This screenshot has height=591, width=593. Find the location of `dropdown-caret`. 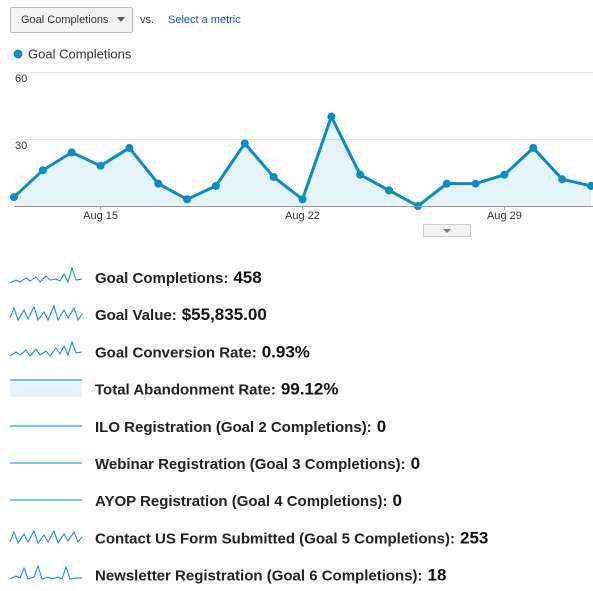

dropdown-caret is located at coordinates (121, 19).